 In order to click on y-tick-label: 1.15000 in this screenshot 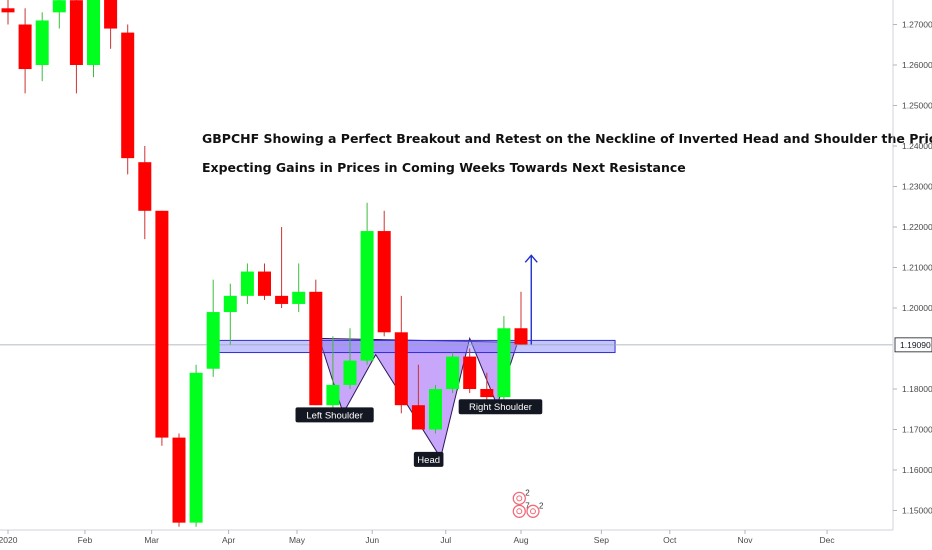, I will do `click(917, 511)`.